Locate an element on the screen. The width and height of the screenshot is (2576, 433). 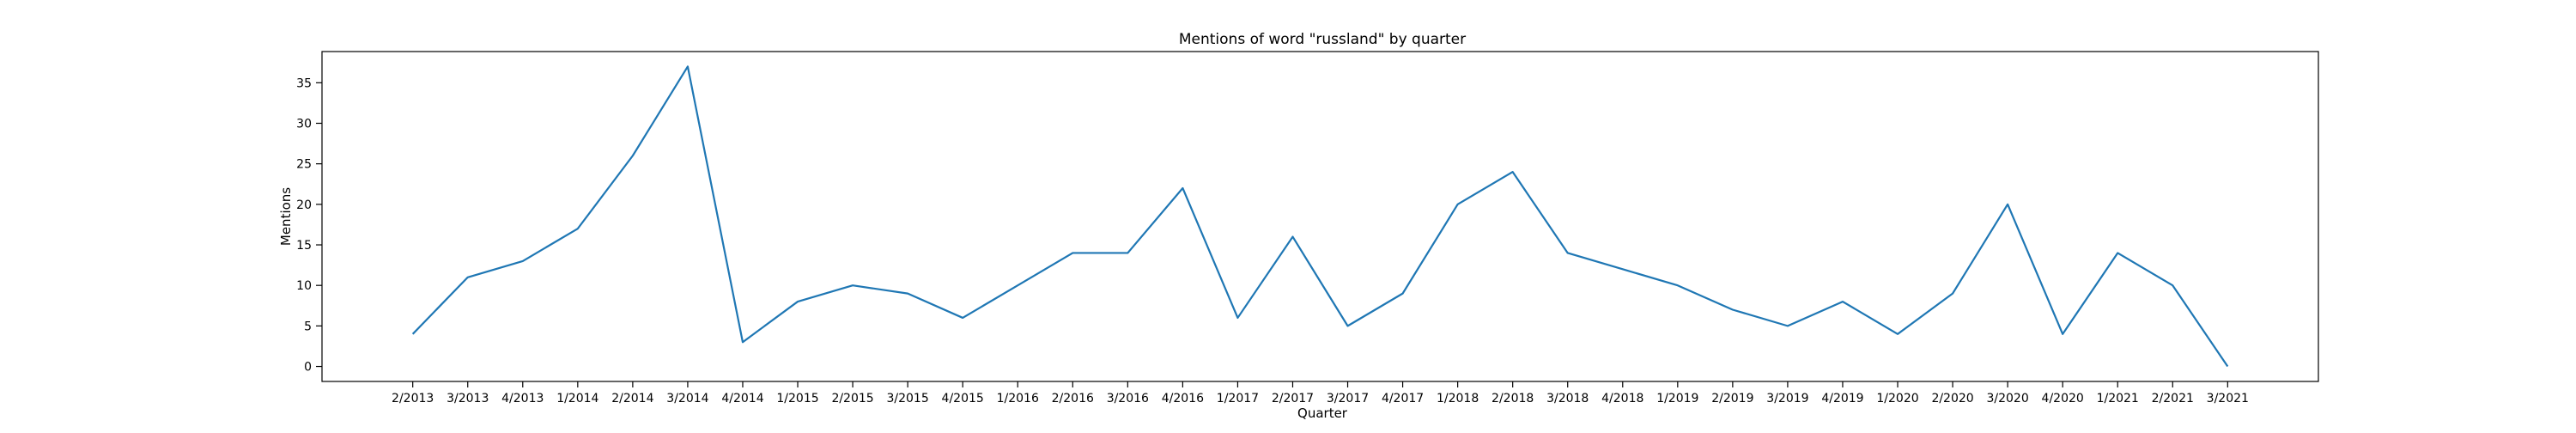
x-tick-label: 2/2016 is located at coordinates (1073, 399).